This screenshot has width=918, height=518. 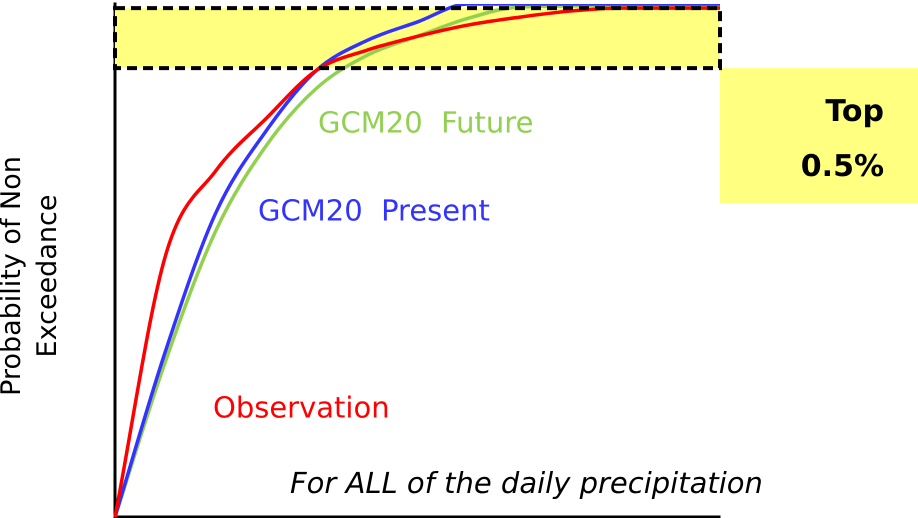 I want to click on annotation: For ALL of the daily precipitation, so click(x=526, y=483).